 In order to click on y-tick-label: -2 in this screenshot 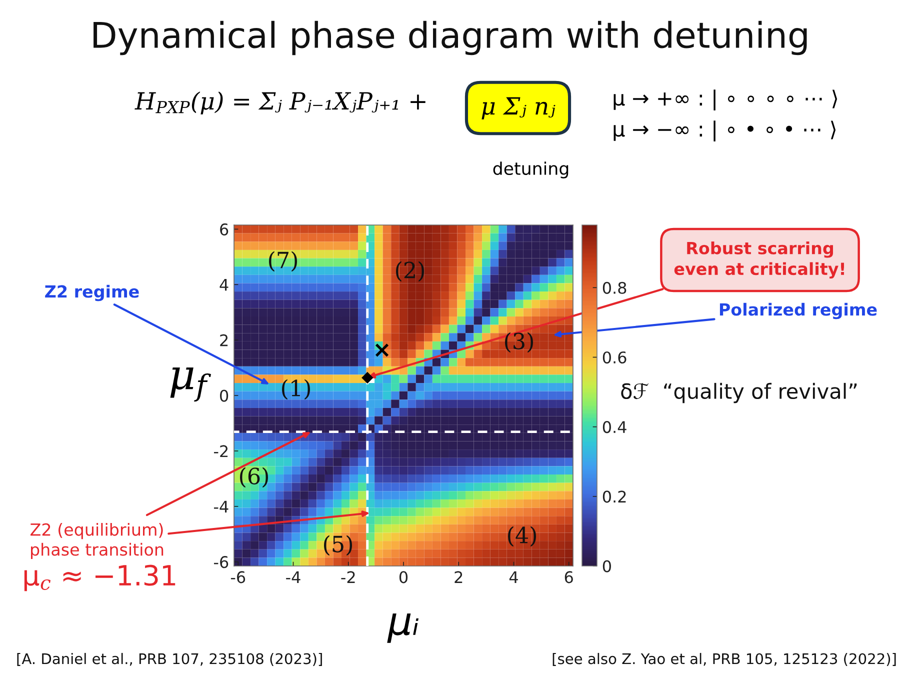, I will do `click(221, 451)`.